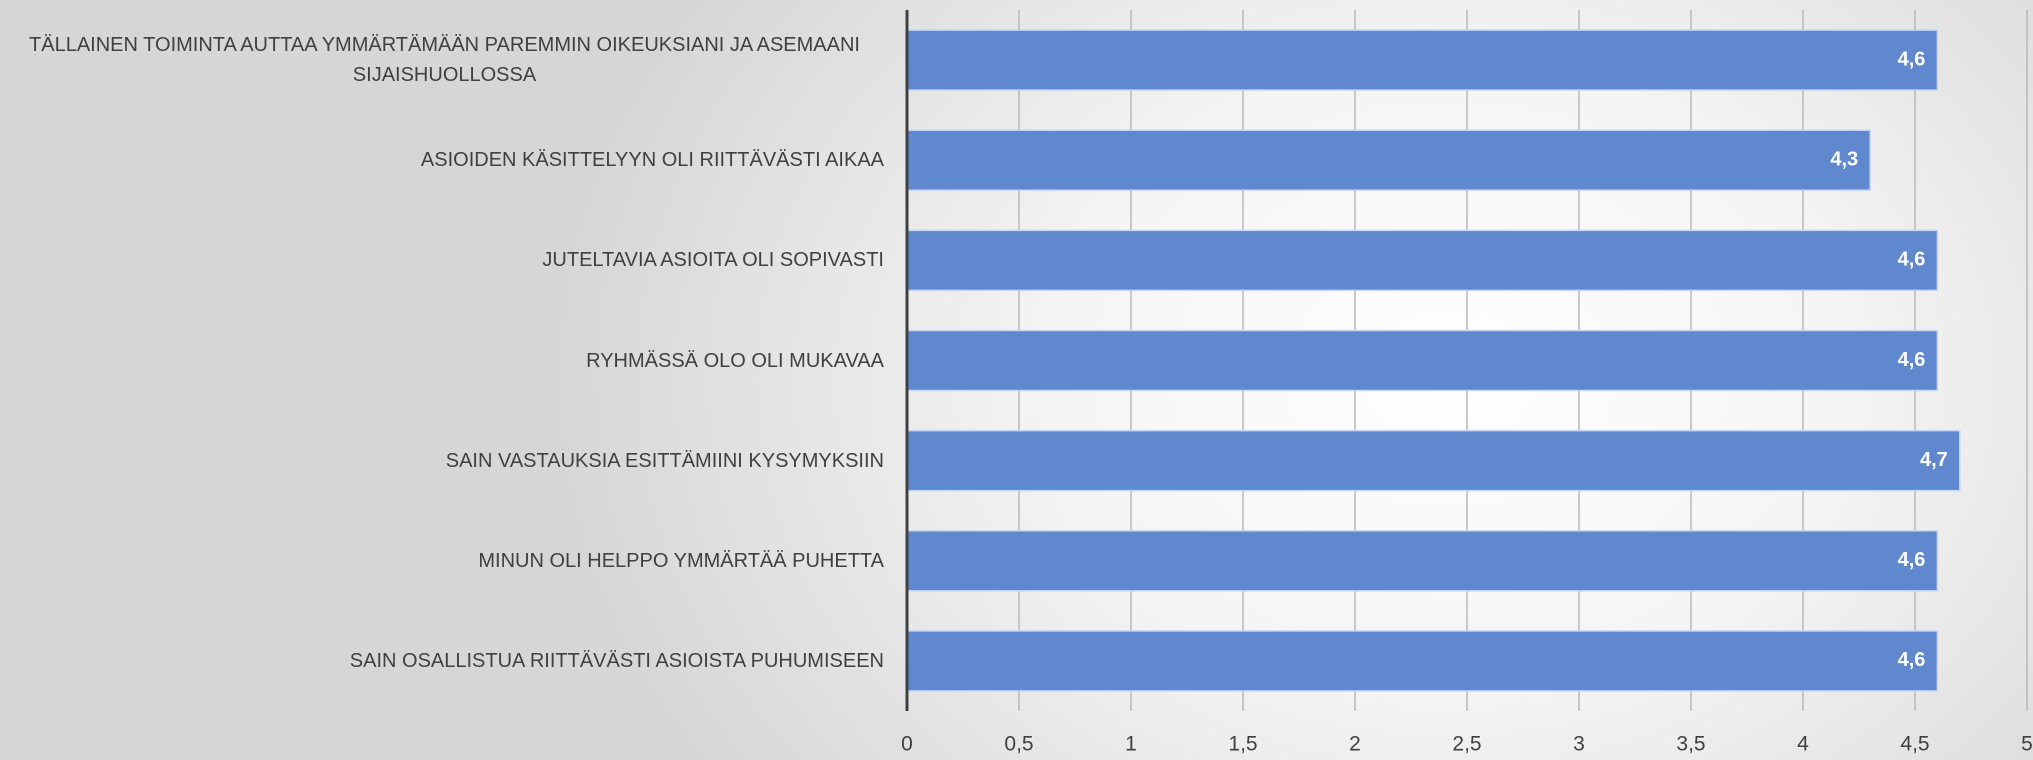 The width and height of the screenshot is (2033, 760). What do you see at coordinates (1690, 744) in the screenshot?
I see `x-tick-label: 3,5` at bounding box center [1690, 744].